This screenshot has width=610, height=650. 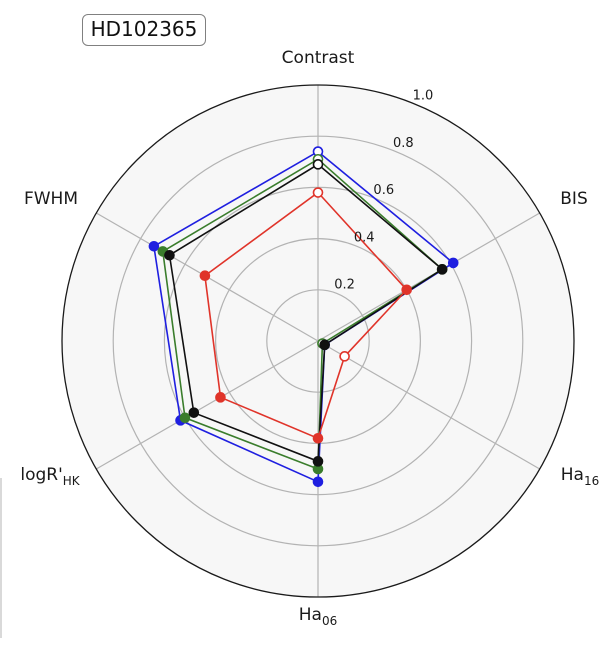 I want to click on r-tick-label: 0.2, so click(x=344, y=285).